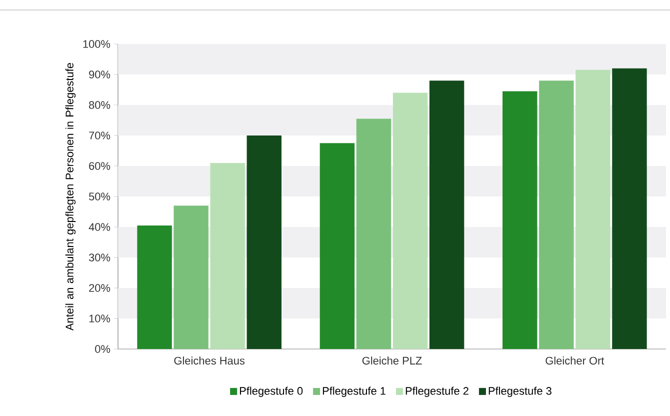  Describe the element at coordinates (271, 391) in the screenshot. I see `legend-label: Pflegestufe 0` at that location.